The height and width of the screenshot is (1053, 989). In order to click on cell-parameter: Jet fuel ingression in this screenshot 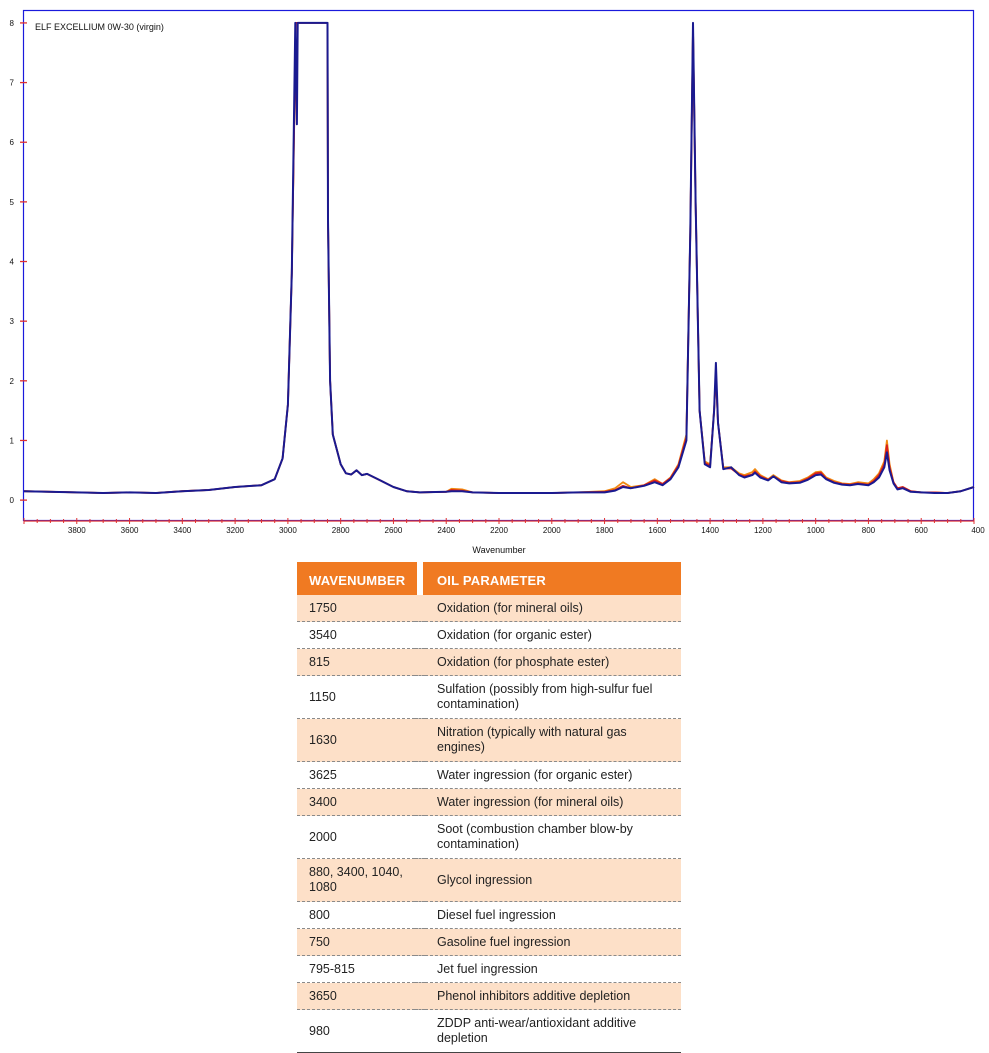, I will do `click(553, 969)`.